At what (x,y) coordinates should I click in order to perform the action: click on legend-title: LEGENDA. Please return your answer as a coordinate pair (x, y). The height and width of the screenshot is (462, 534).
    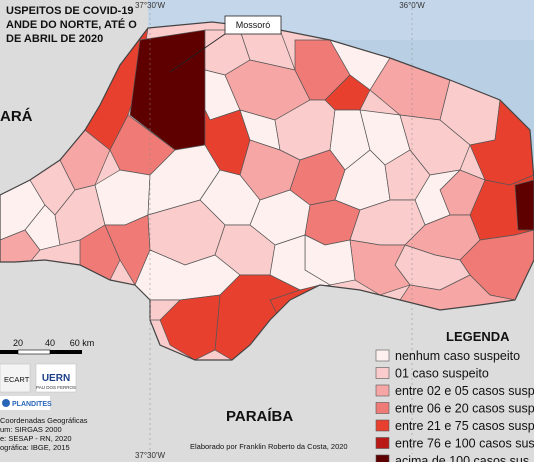
    Looking at the image, I should click on (478, 336).